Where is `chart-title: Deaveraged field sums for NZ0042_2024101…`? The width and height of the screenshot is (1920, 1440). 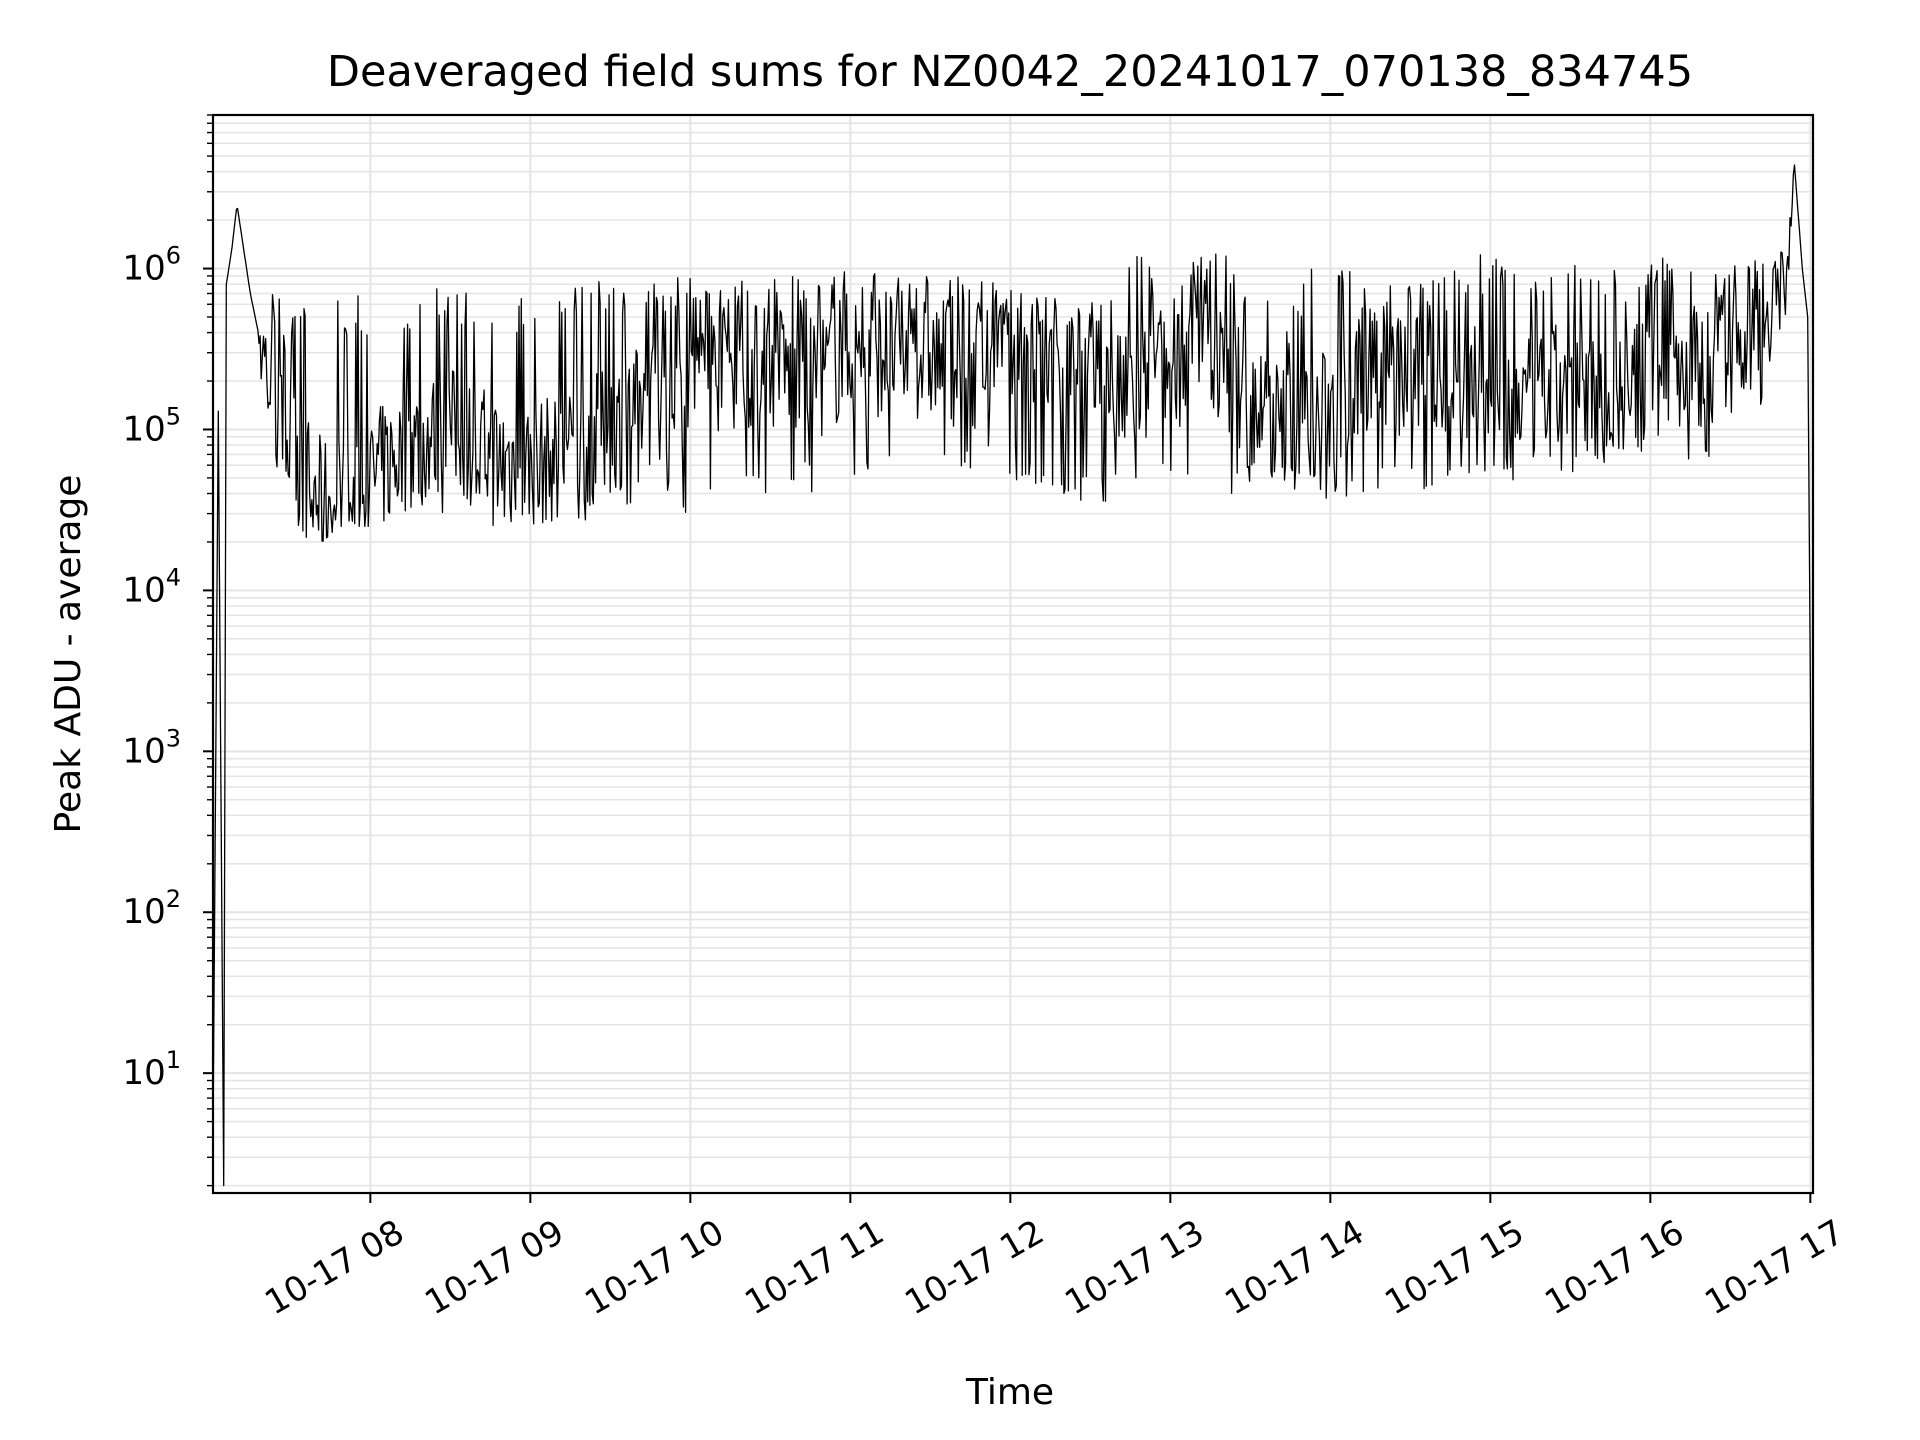 chart-title: Deaveraged field sums for NZ0042_2024101… is located at coordinates (1010, 72).